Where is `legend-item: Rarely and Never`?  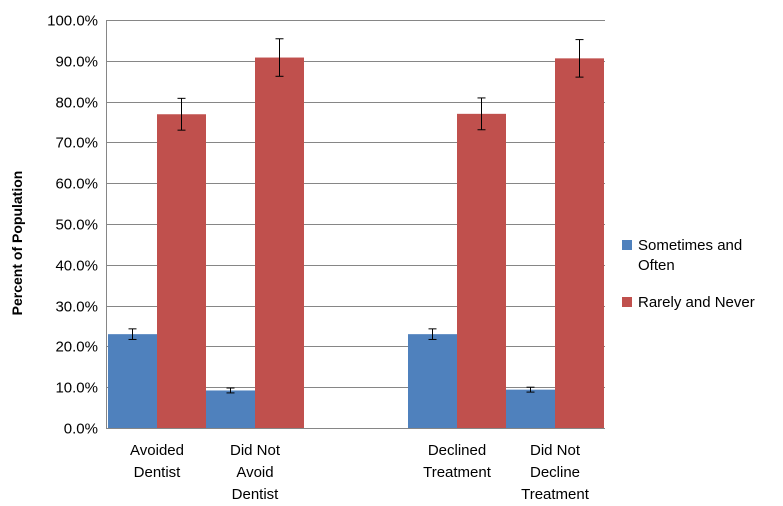 legend-item: Rarely and Never is located at coordinates (688, 302).